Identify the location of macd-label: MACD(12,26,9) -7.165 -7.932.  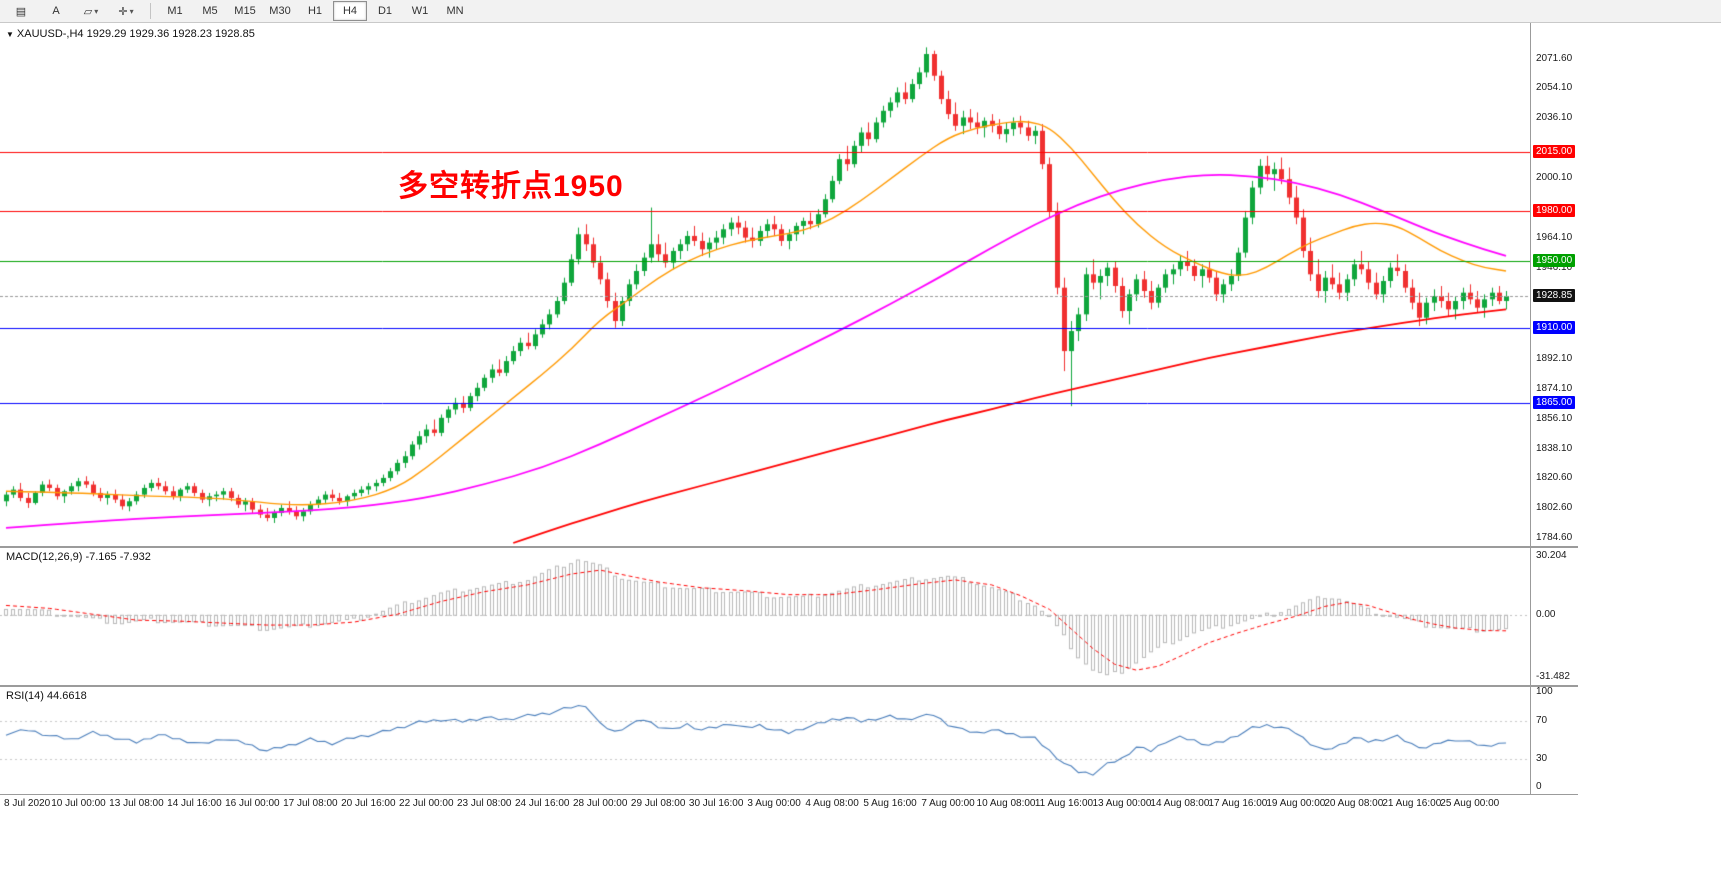
(78, 557).